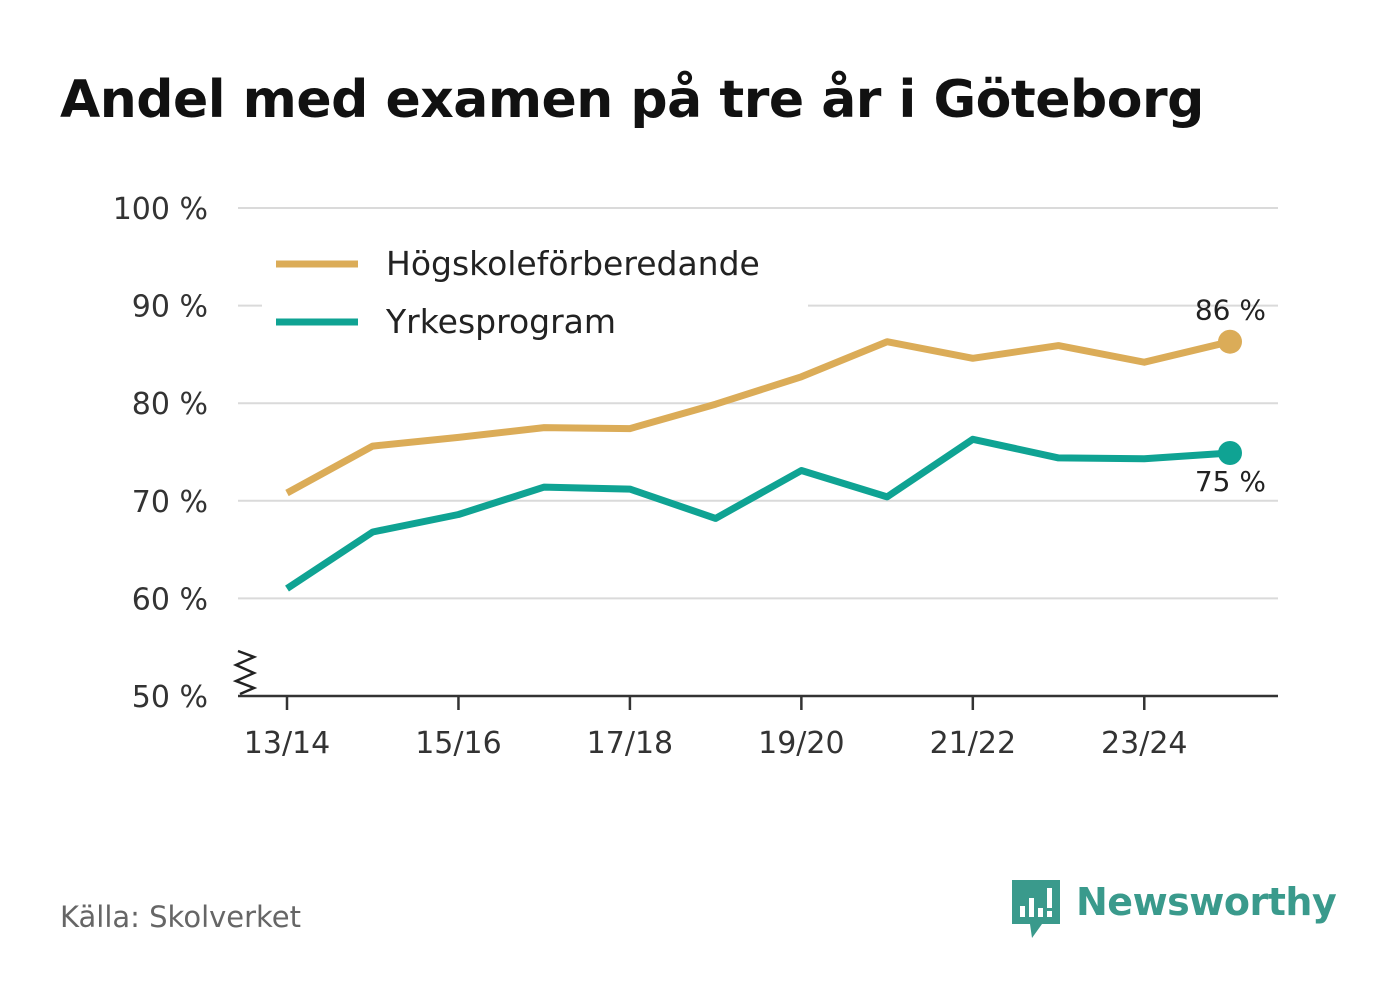 This screenshot has height=999, width=1382. What do you see at coordinates (245, 672) in the screenshot?
I see `axis-break-icon` at bounding box center [245, 672].